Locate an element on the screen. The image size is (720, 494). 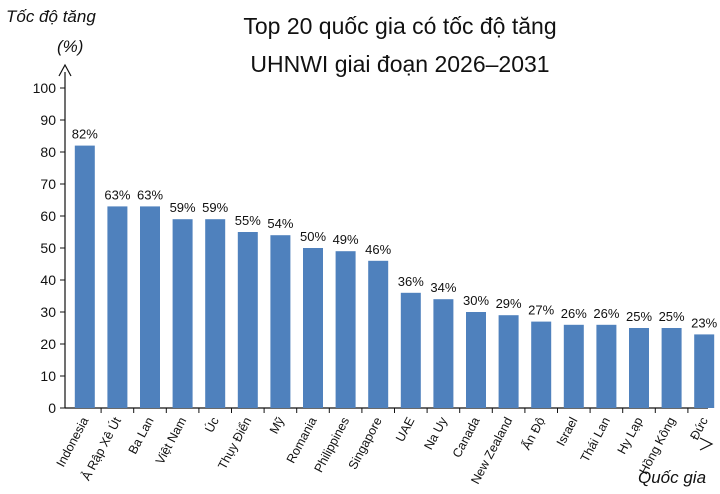
x-tick-label: Indonesia is located at coordinates (73, 442).